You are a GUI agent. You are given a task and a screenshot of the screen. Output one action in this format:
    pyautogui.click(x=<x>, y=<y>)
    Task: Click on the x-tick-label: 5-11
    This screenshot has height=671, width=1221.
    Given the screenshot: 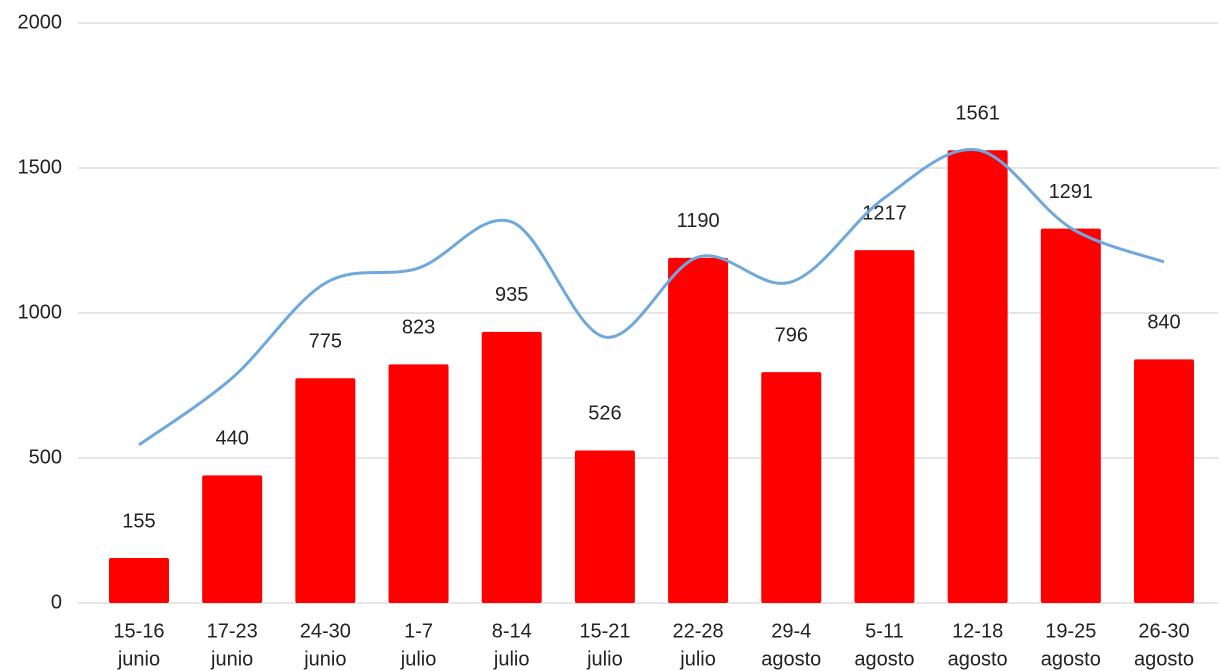 What is the action you would take?
    pyautogui.click(x=884, y=631)
    